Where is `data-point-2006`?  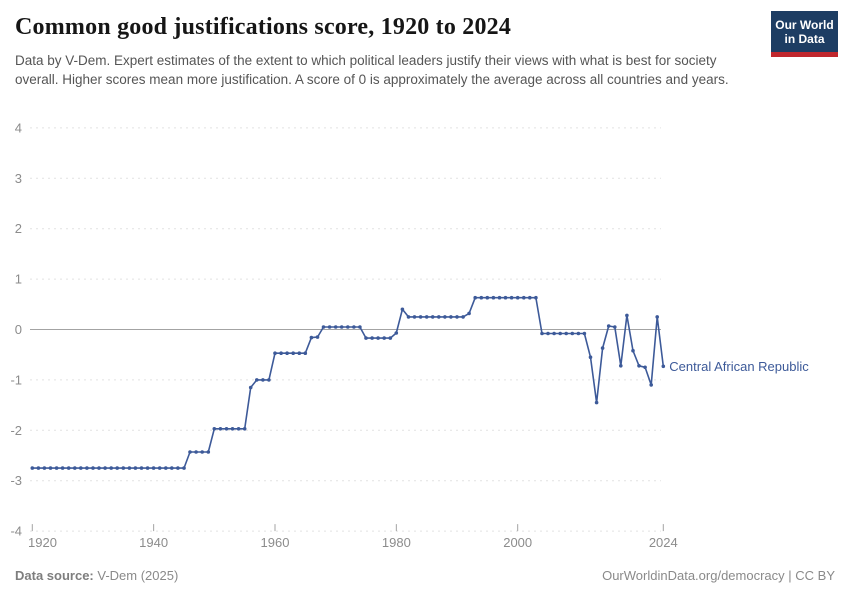
data-point-2006 is located at coordinates (554, 333).